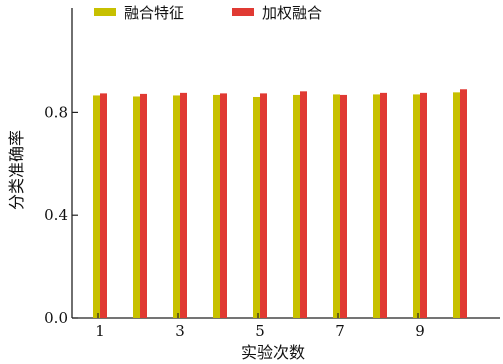 The height and width of the screenshot is (364, 503). What do you see at coordinates (56, 215) in the screenshot?
I see `y-tick-label: 0.4` at bounding box center [56, 215].